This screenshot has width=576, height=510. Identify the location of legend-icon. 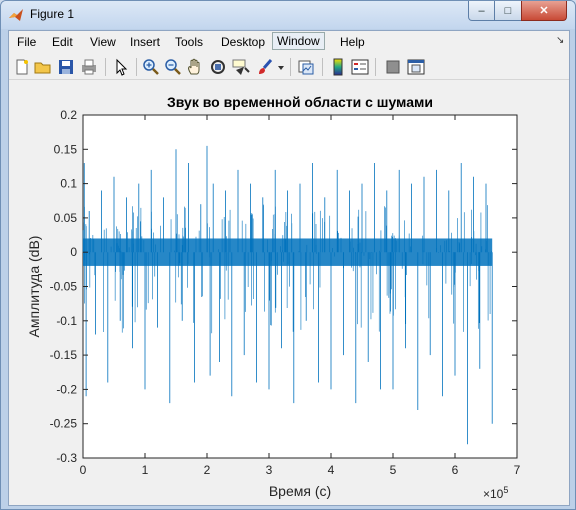
(360, 67).